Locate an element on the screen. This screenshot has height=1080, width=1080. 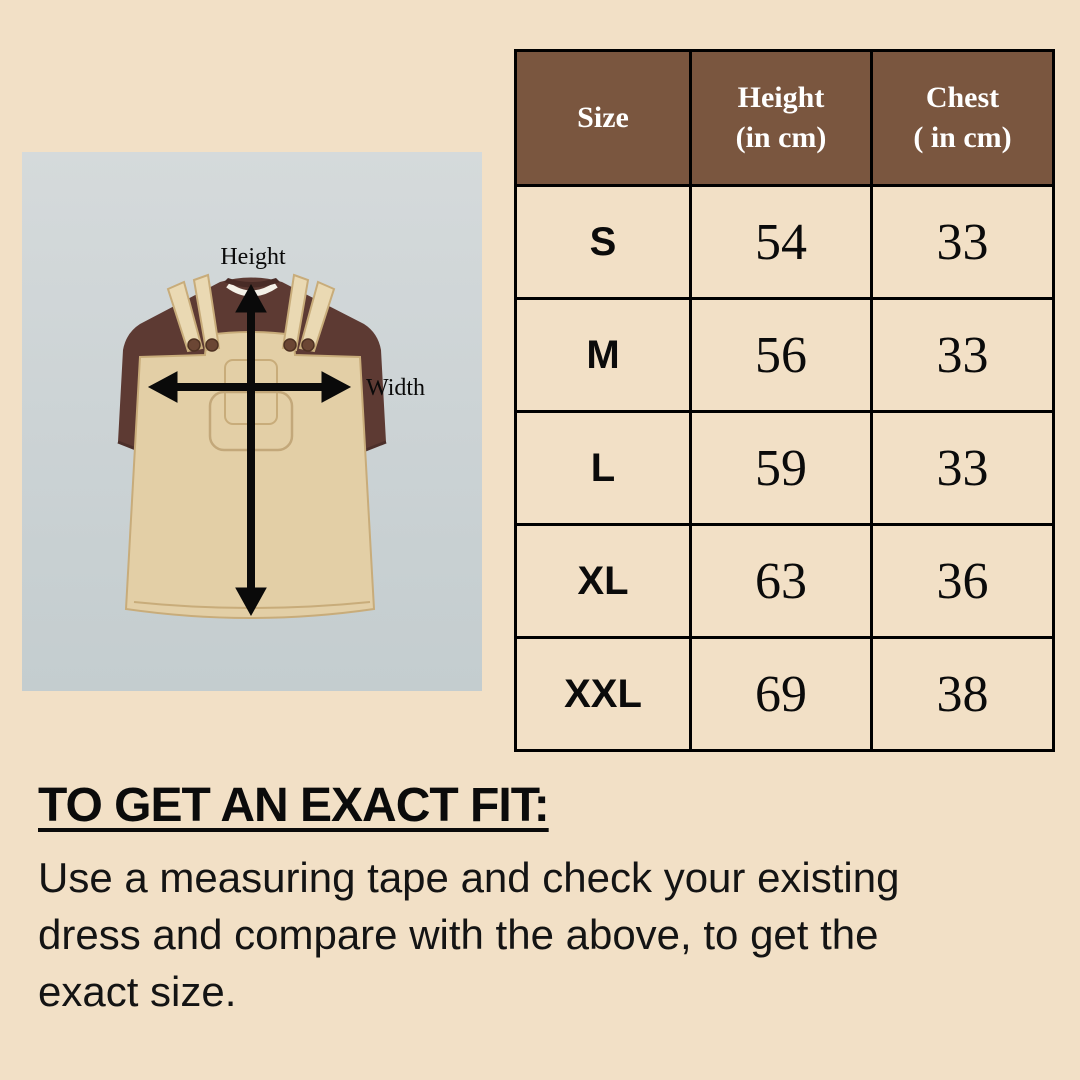
table-cell-height: 59 is located at coordinates (781, 468).